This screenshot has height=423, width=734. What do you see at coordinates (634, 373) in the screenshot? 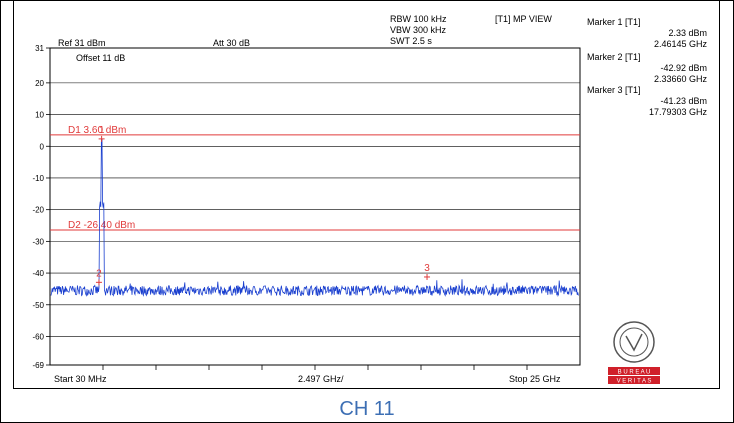
I see `logo-text-top: B U R E A U` at bounding box center [634, 373].